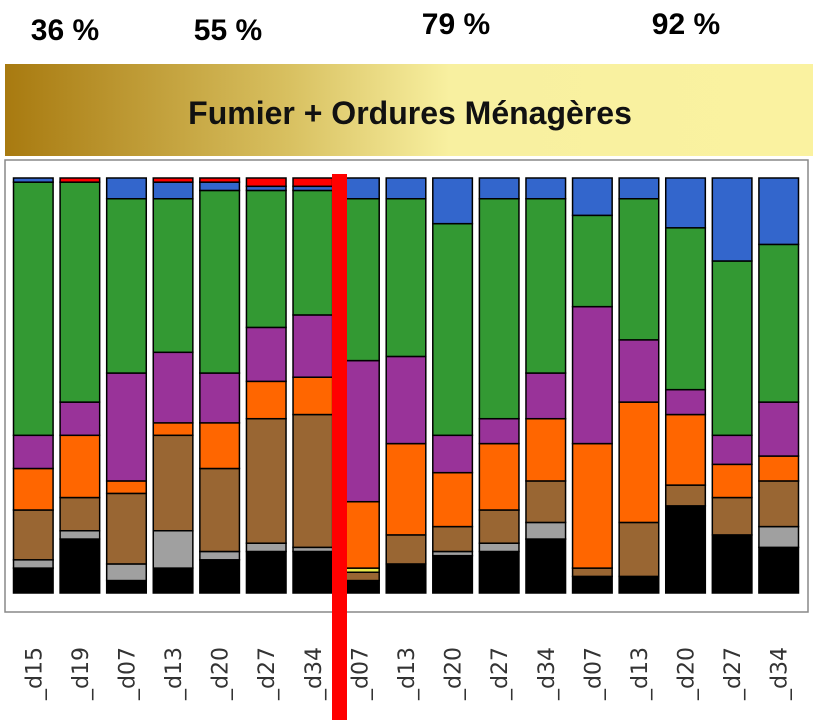  What do you see at coordinates (339, 447) in the screenshot?
I see `divider-line` at bounding box center [339, 447].